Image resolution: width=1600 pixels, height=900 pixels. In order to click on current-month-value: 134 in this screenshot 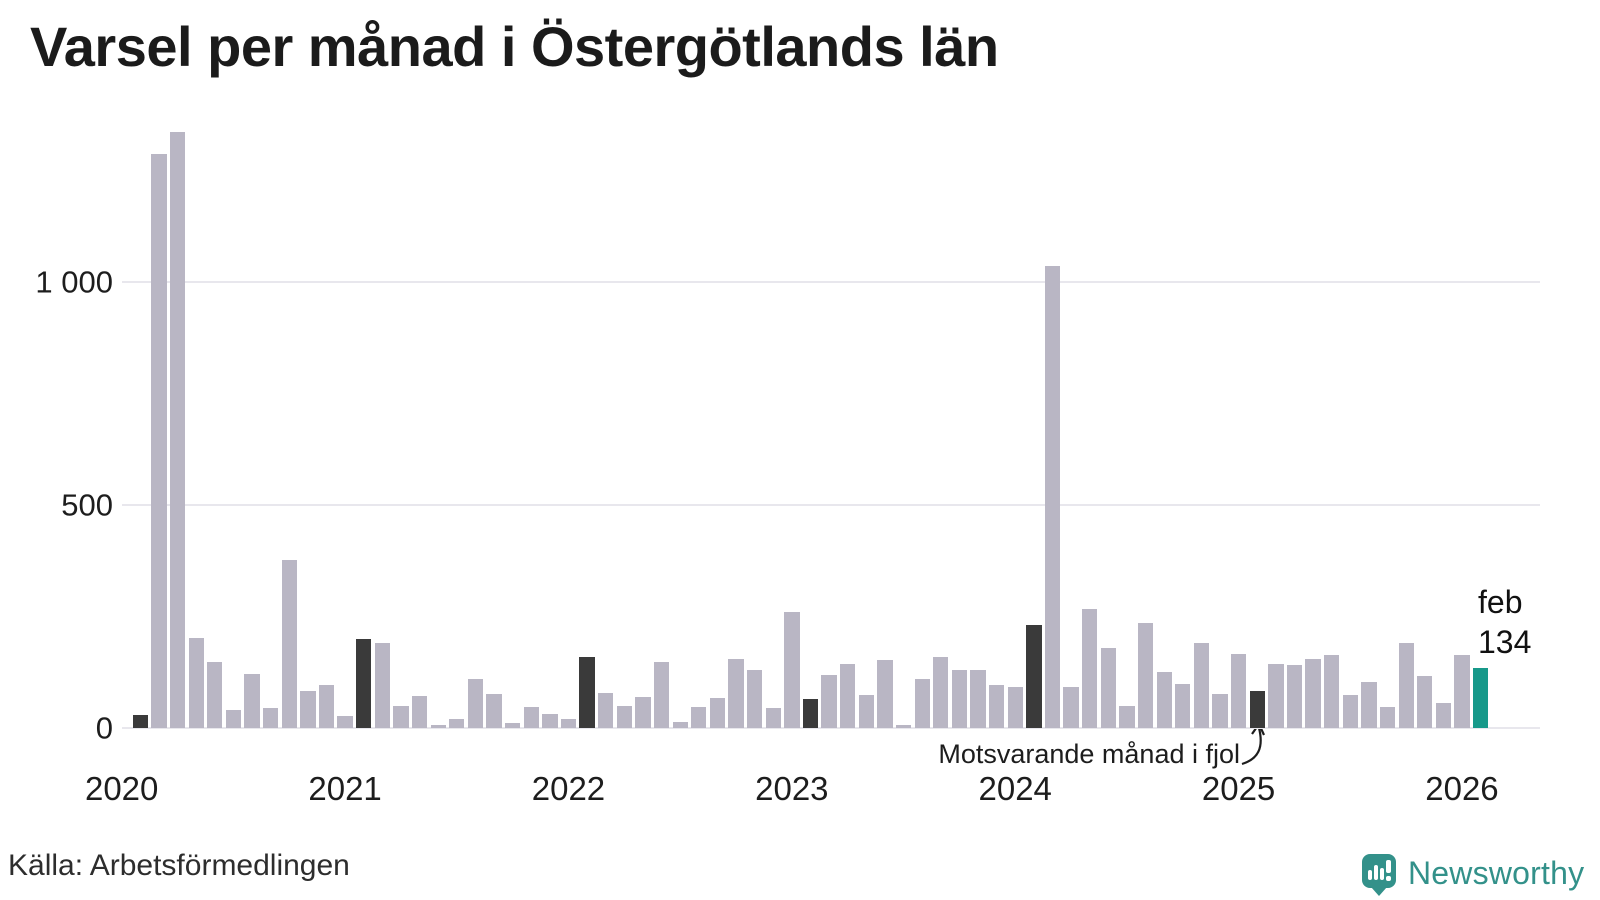, I will do `click(1505, 642)`.